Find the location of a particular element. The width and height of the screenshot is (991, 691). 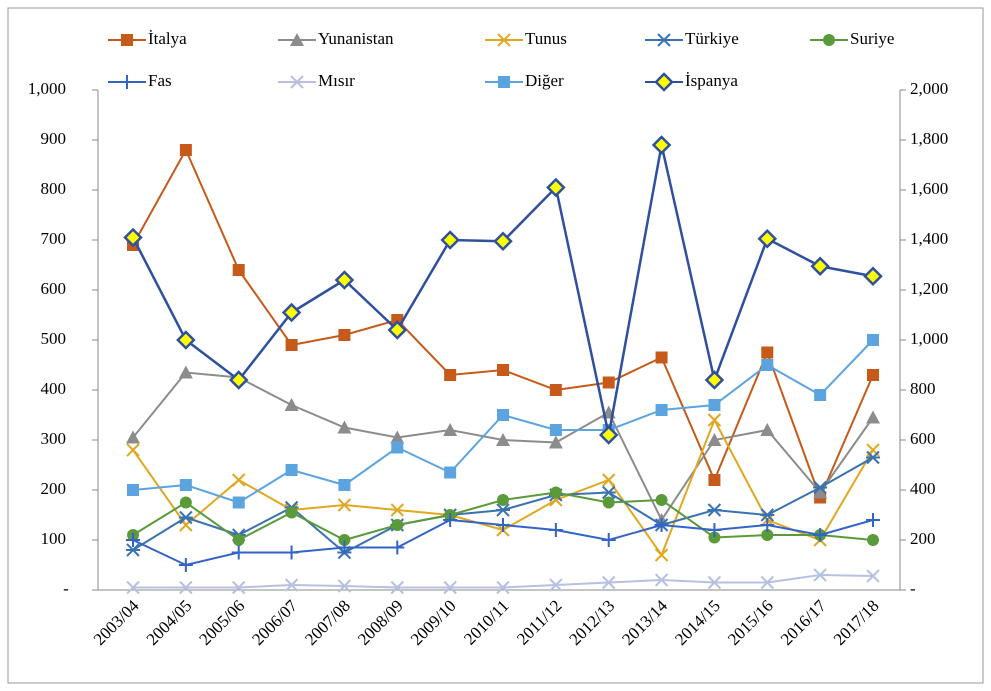

legend-label: Yunanistan is located at coordinates (356, 38).